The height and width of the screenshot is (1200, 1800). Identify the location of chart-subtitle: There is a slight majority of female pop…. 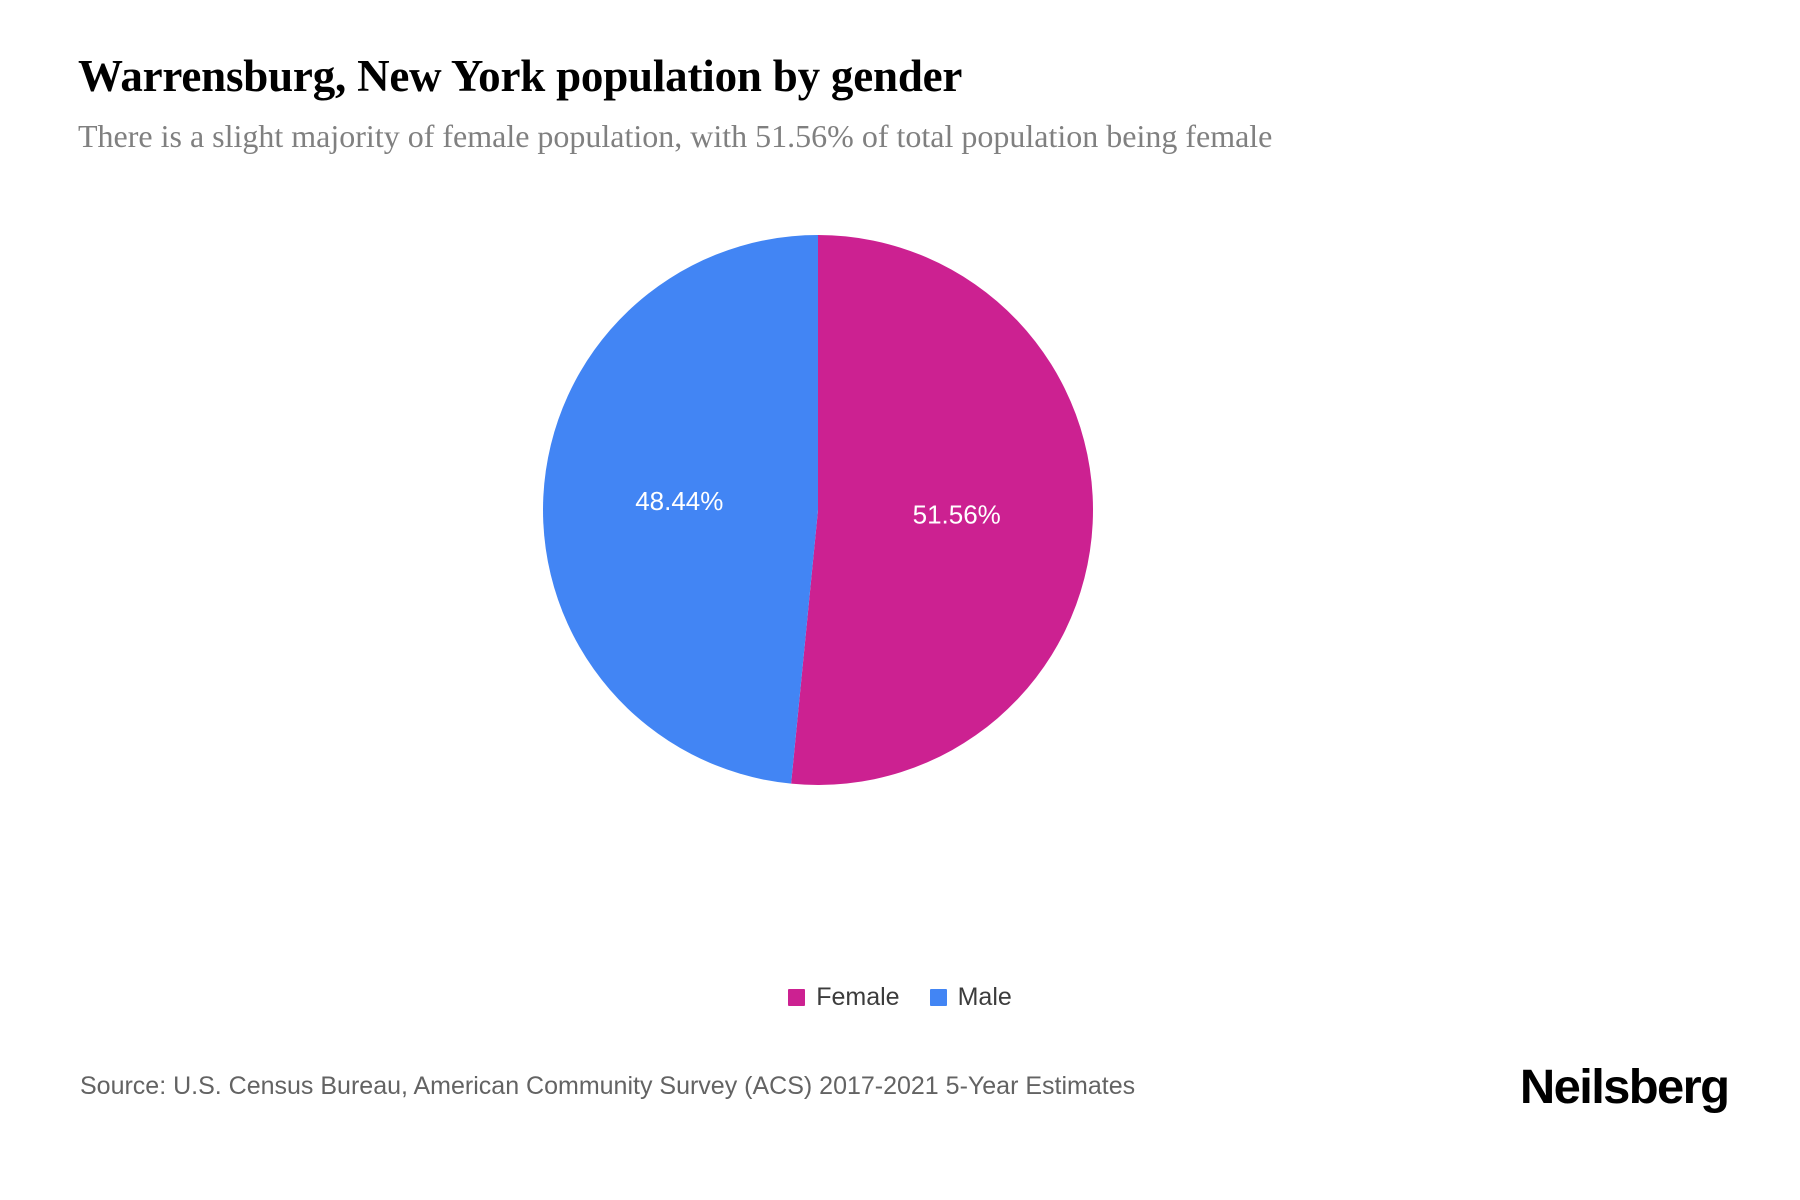
(675, 136).